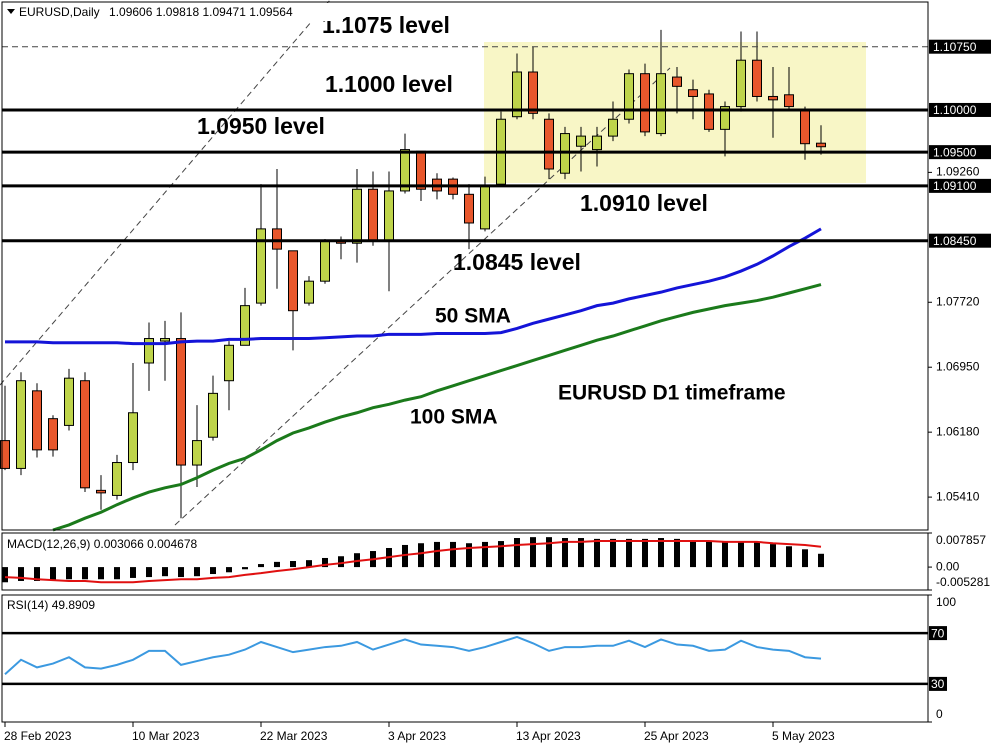  What do you see at coordinates (413, 286) in the screenshot?
I see `sma-line` at bounding box center [413, 286].